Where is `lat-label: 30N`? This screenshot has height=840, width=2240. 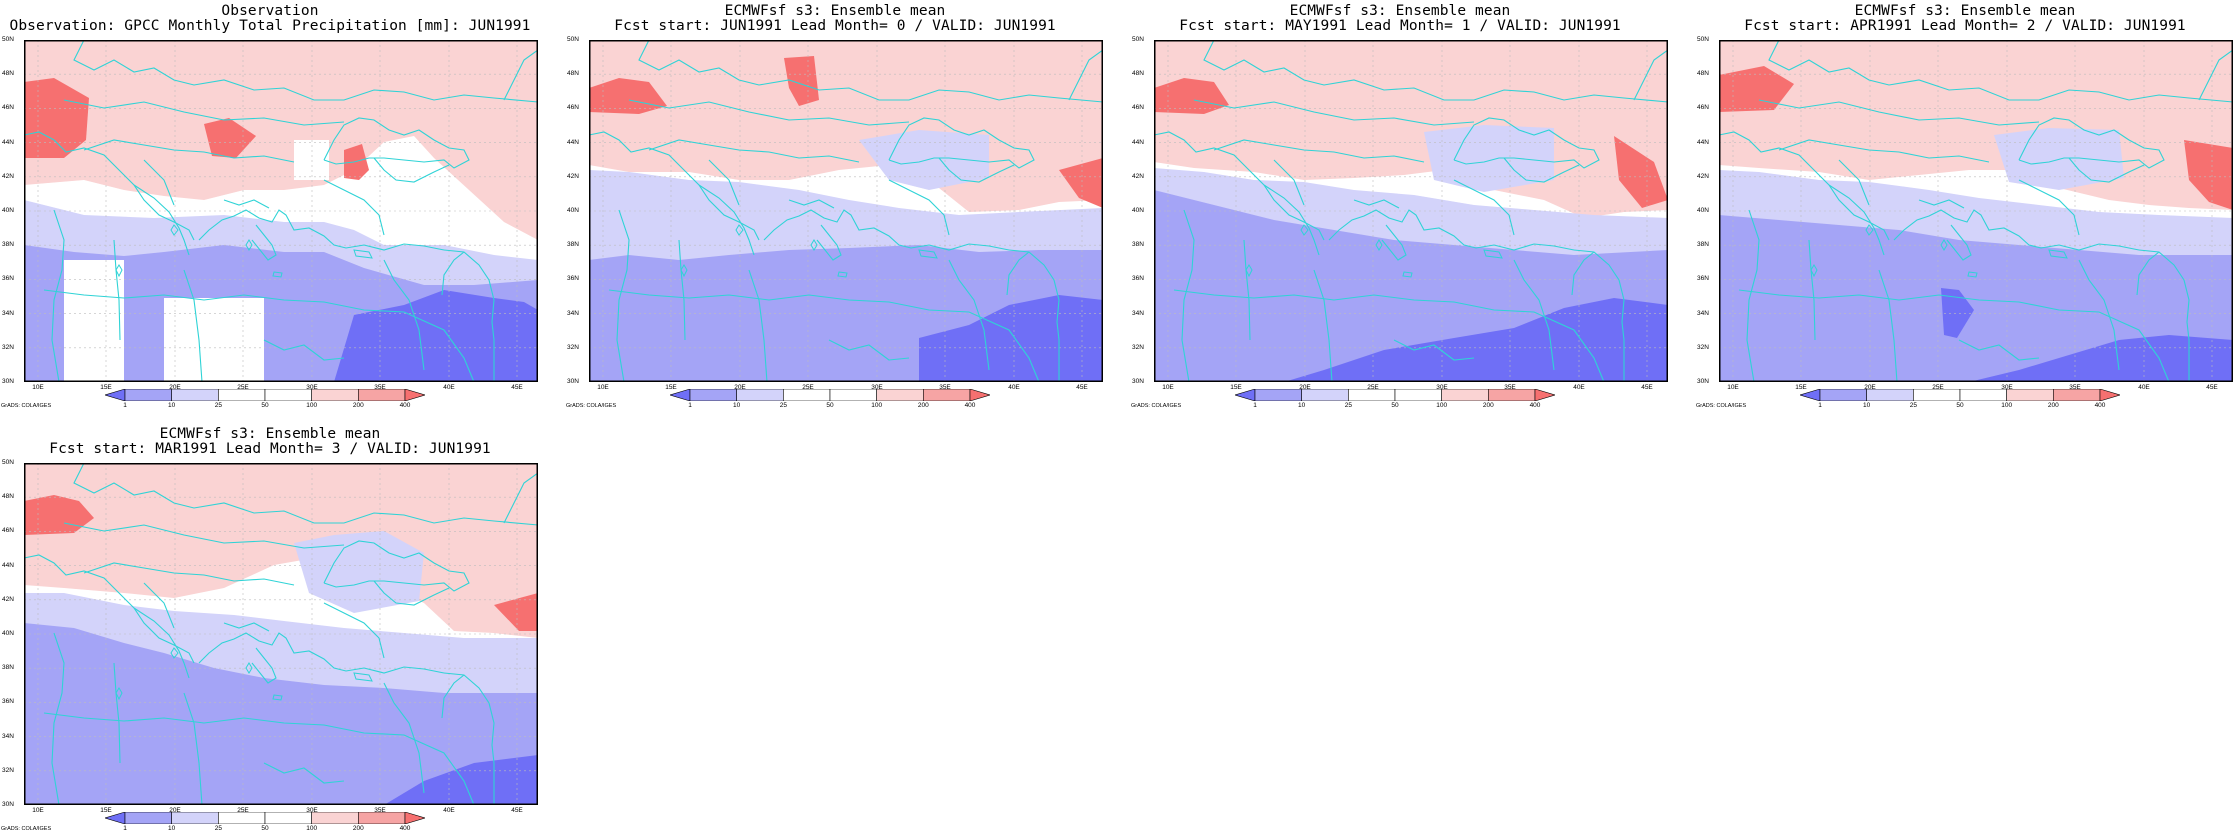 lat-label: 30N is located at coordinates (8, 381).